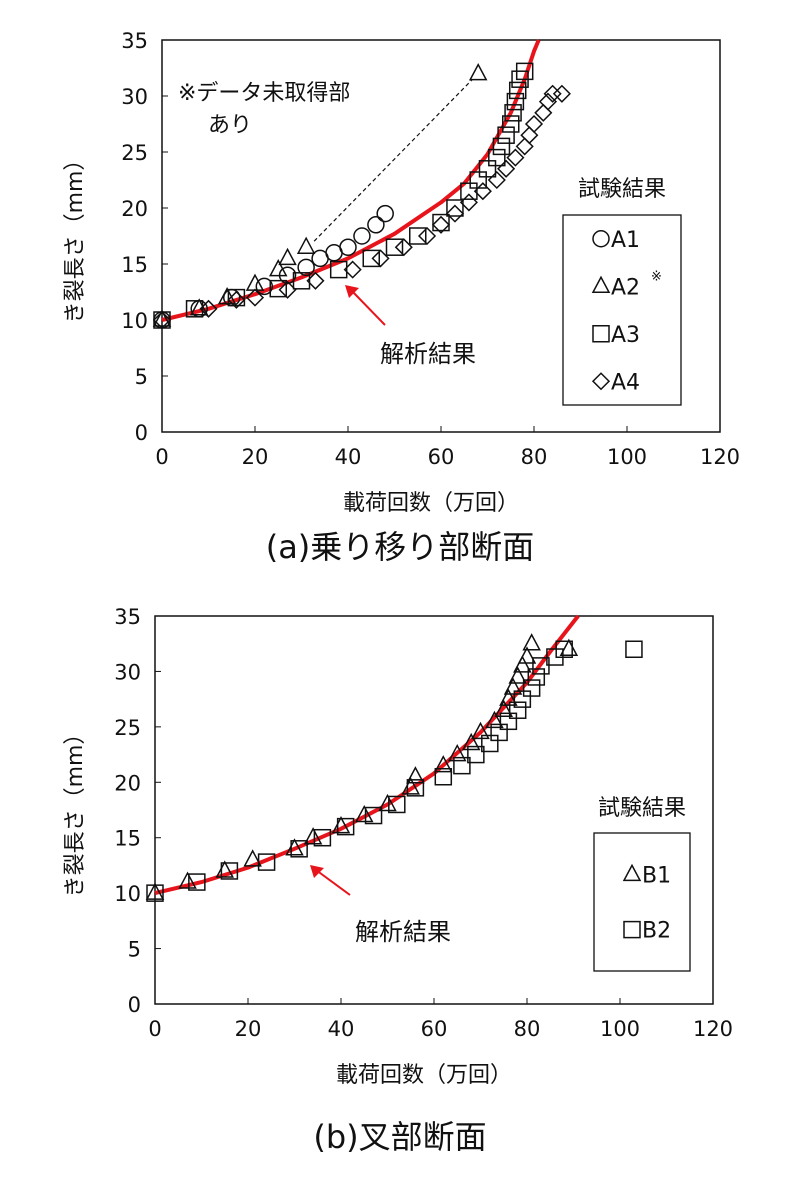 The width and height of the screenshot is (800, 1199). I want to click on legend-marker-a1, so click(601, 239).